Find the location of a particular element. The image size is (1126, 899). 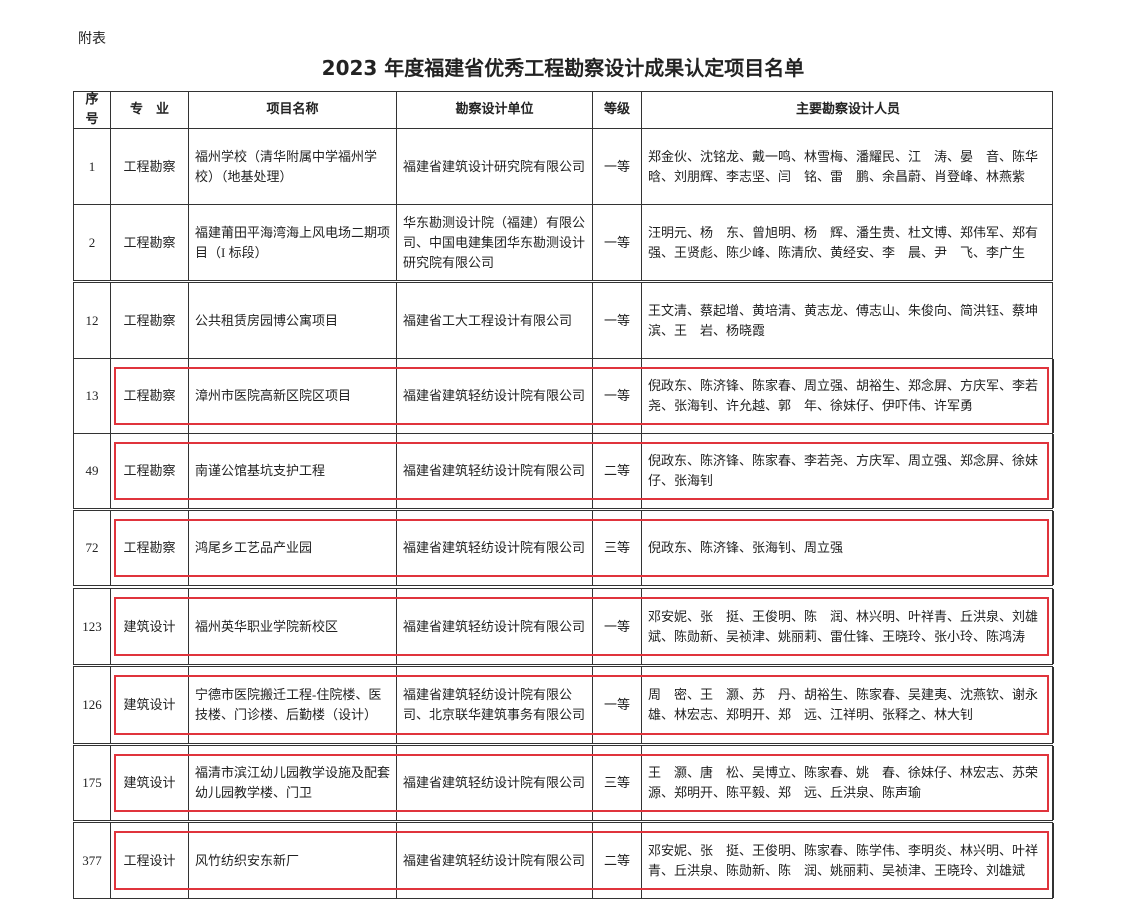

table-cell: 福建省建筑设计研究院有限公司 is located at coordinates (495, 166).